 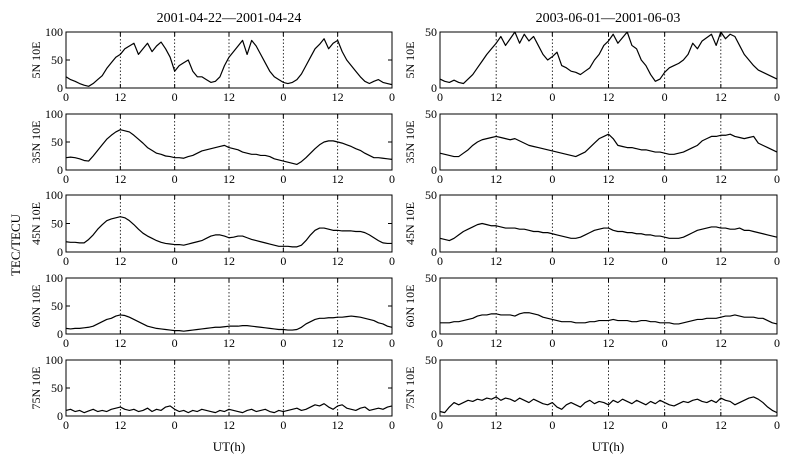 What do you see at coordinates (36, 142) in the screenshot?
I see `panel-y-label: 35N 10E` at bounding box center [36, 142].